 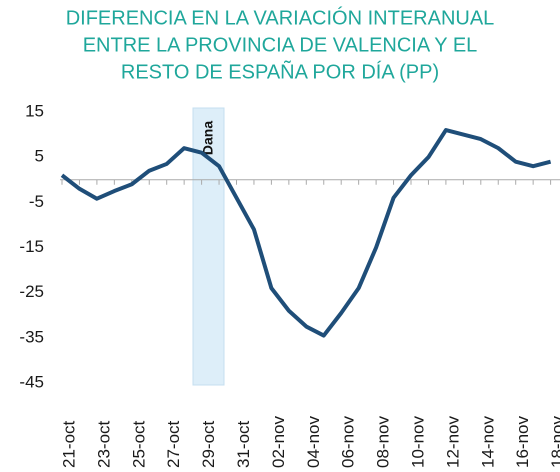 What do you see at coordinates (313, 442) in the screenshot?
I see `x-tick-label: 04-nov` at bounding box center [313, 442].